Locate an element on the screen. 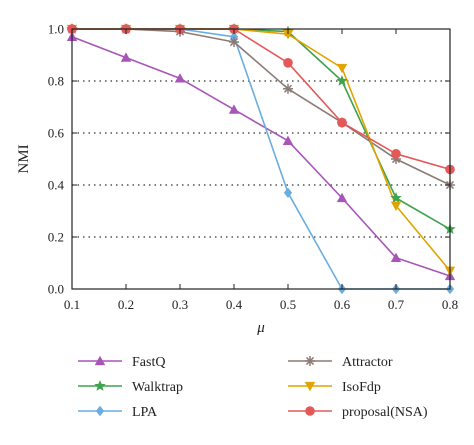  x-tick-label: 0.4 is located at coordinates (234, 304).